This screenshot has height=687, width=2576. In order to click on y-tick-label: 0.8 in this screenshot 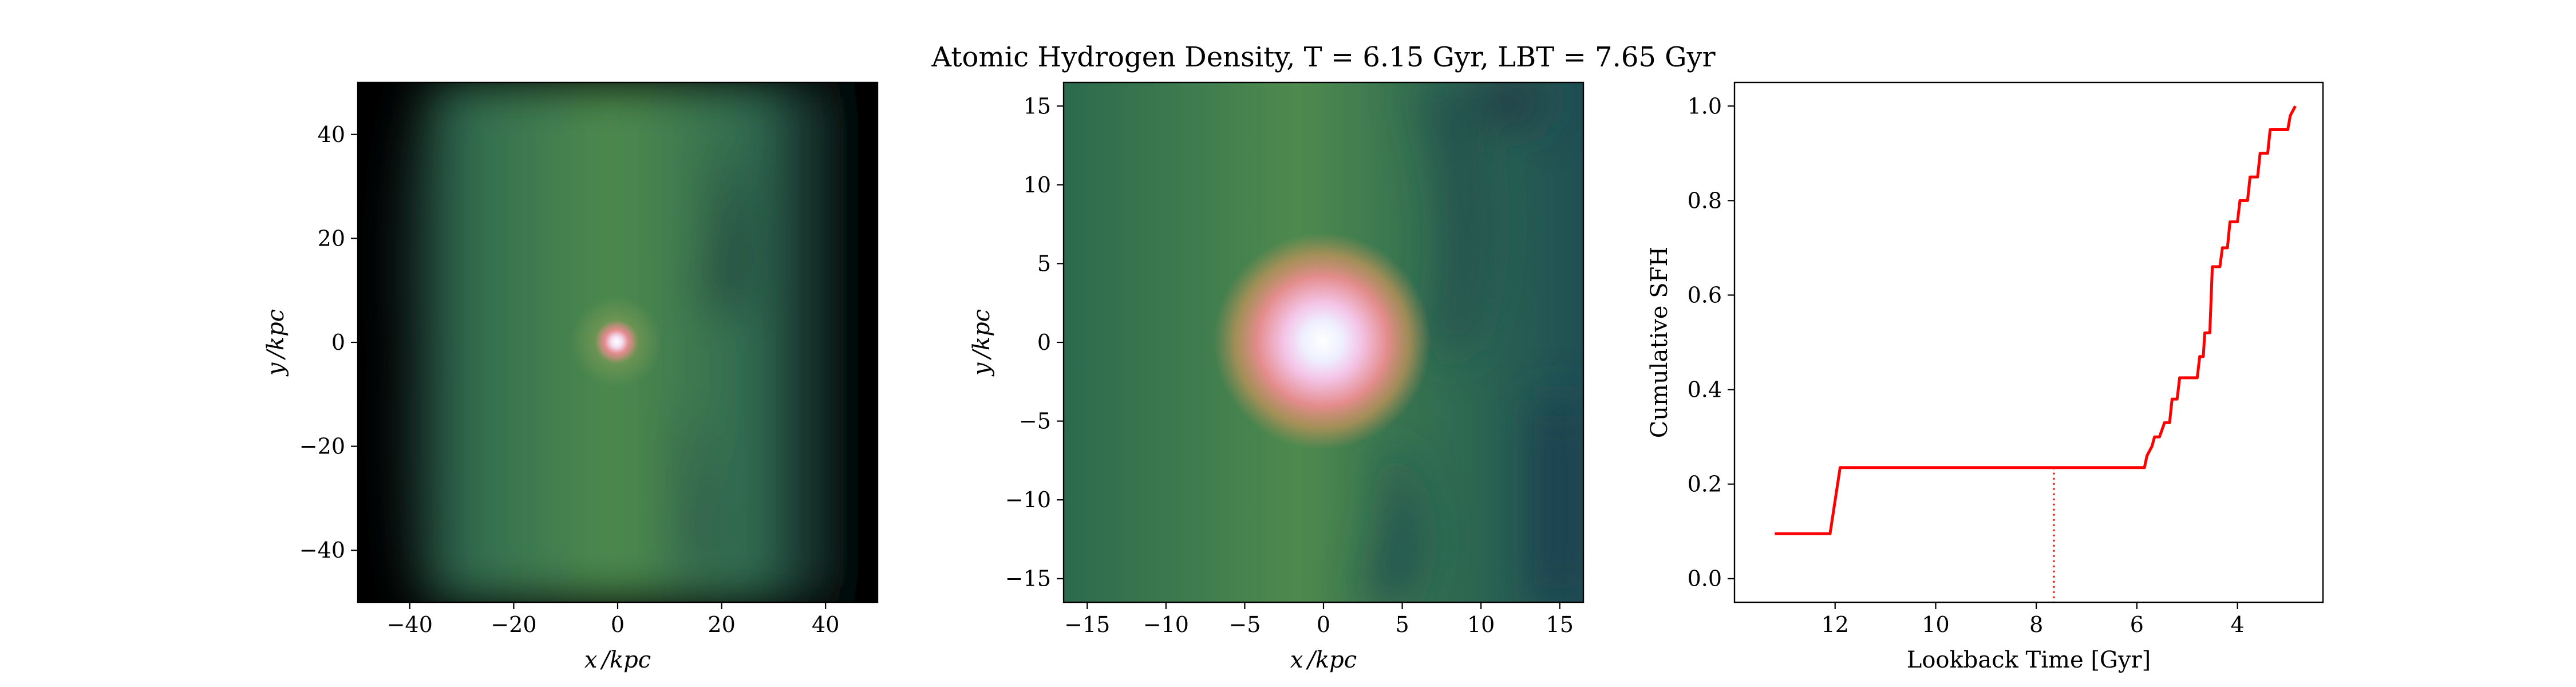, I will do `click(1705, 200)`.